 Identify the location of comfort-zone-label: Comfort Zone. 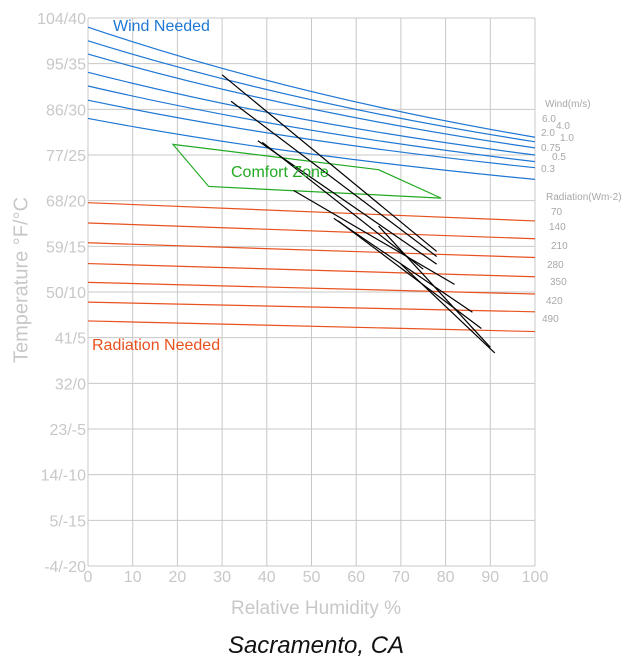
(280, 172).